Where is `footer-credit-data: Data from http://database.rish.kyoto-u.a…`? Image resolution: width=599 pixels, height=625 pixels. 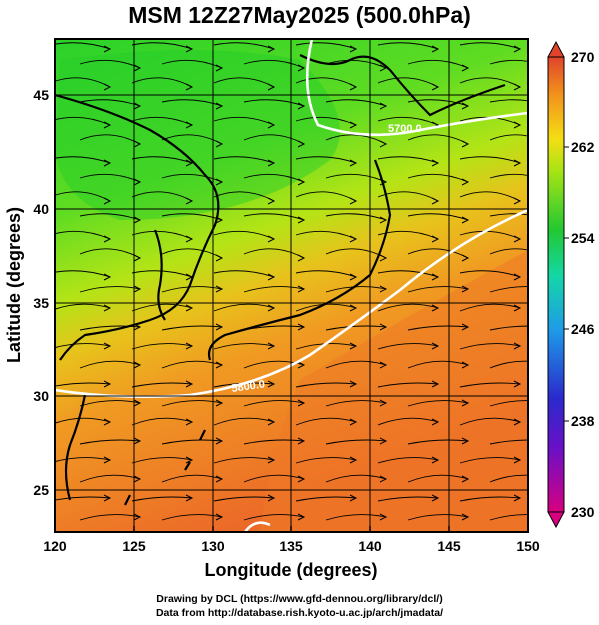
footer-credit-data: Data from http://database.rish.kyoto-u.a… is located at coordinates (299, 613).